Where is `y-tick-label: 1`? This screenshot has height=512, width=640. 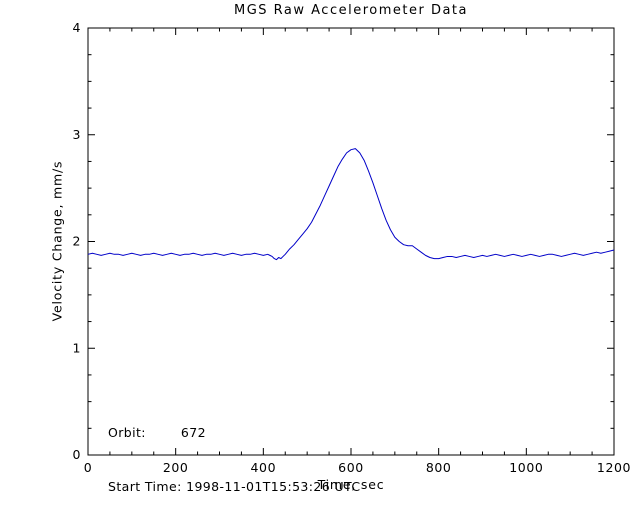 y-tick-label: 1 is located at coordinates (76, 347).